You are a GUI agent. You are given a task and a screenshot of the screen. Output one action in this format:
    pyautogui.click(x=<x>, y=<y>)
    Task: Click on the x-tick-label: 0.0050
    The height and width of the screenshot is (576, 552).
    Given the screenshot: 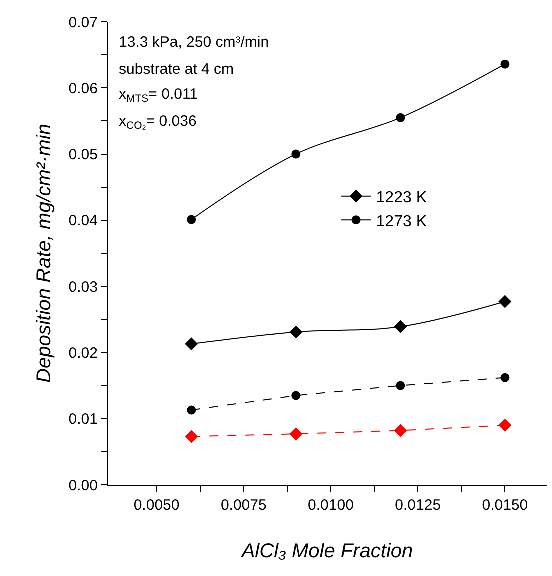 What is the action you would take?
    pyautogui.click(x=157, y=505)
    